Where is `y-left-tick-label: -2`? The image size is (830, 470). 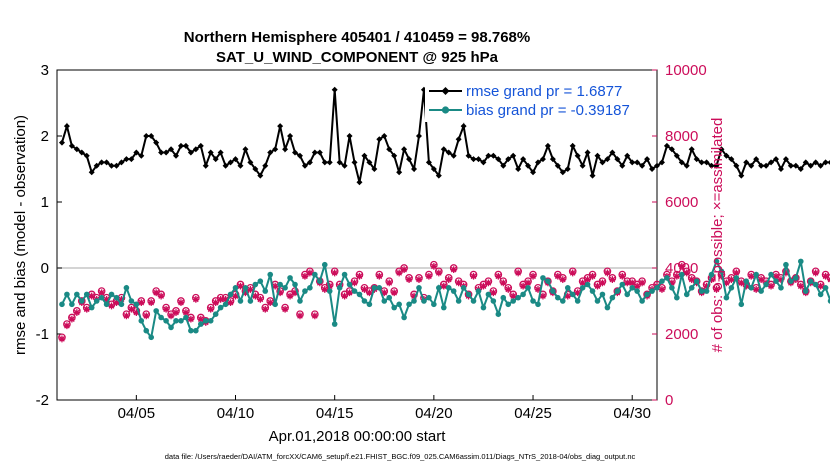
y-left-tick-label: -2 is located at coordinates (42, 400).